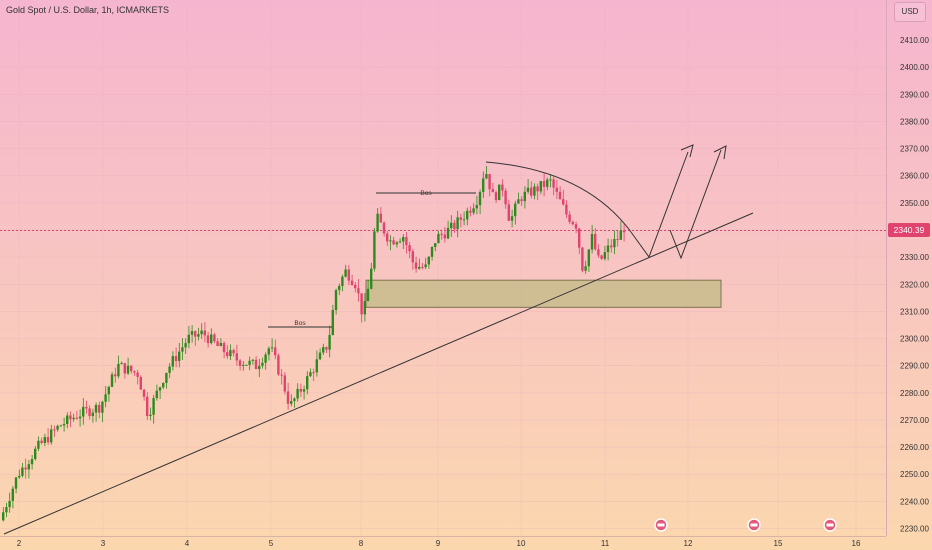 The image size is (932, 550). I want to click on y-tick-label: 2280.00, so click(914, 393).